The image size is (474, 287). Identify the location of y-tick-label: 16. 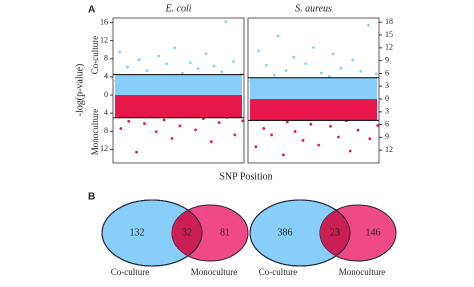
(104, 21).